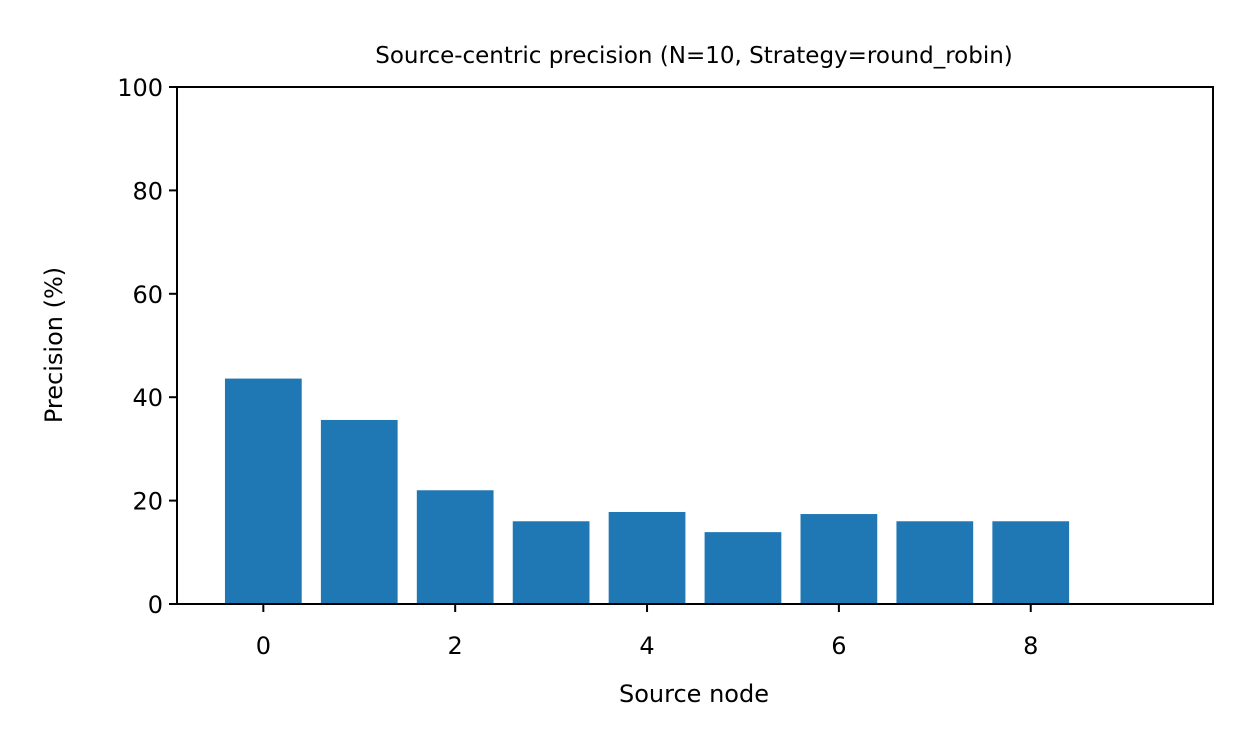  I want to click on y-tick-label: 60, so click(147, 295).